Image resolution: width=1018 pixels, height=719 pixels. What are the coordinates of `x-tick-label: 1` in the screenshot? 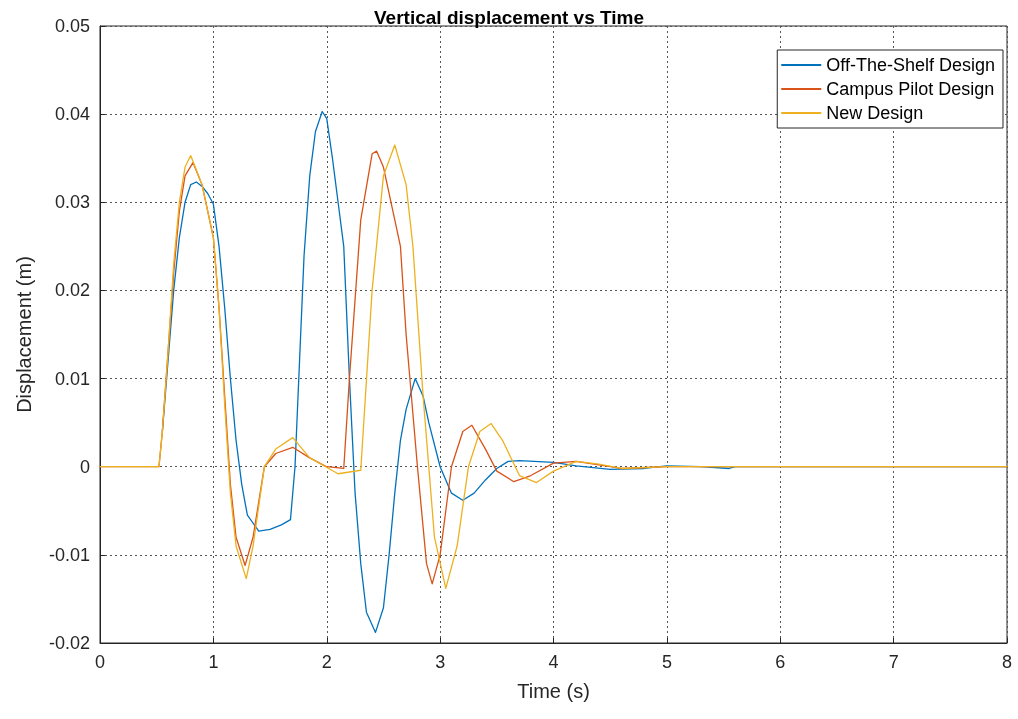 It's located at (213, 662).